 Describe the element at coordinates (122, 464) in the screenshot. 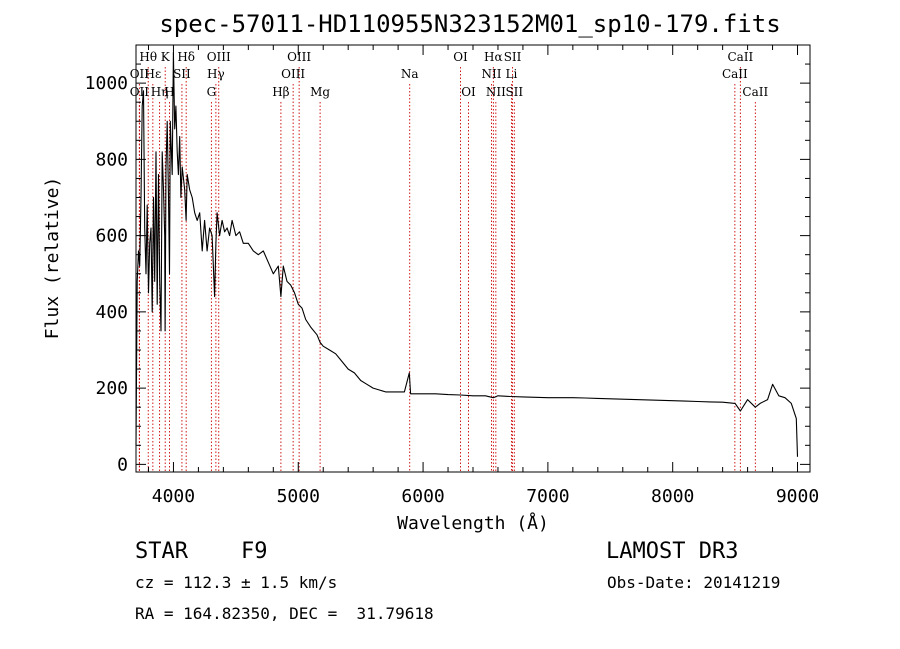

I see `y-tick-label-0: 0` at that location.